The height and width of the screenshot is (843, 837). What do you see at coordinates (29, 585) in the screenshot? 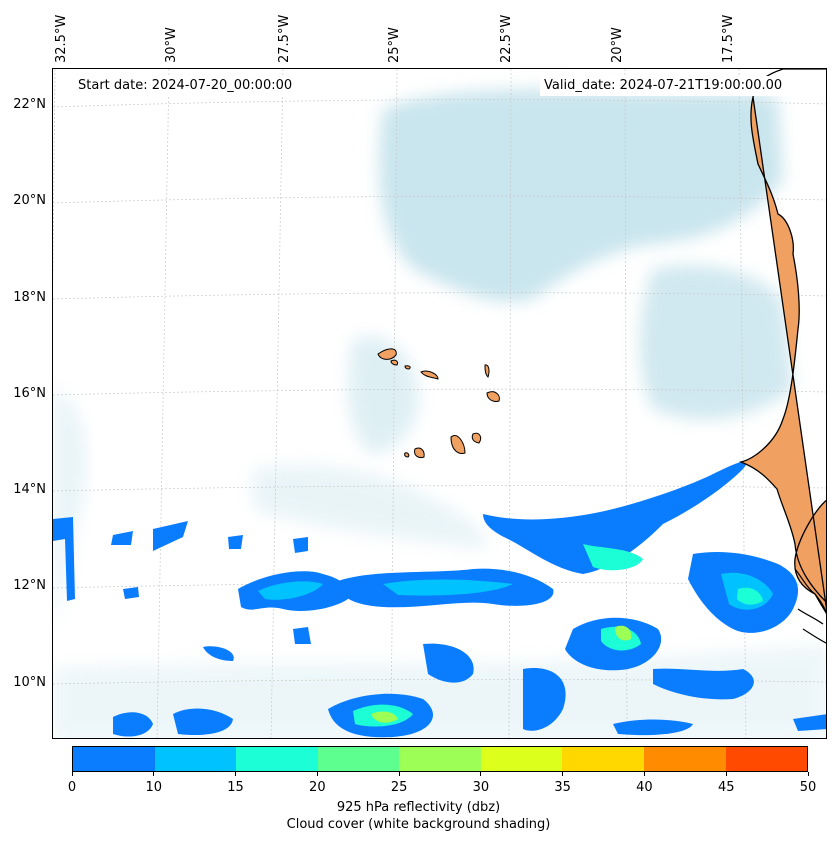
I see `lat-label-12n: 12°N` at bounding box center [29, 585].